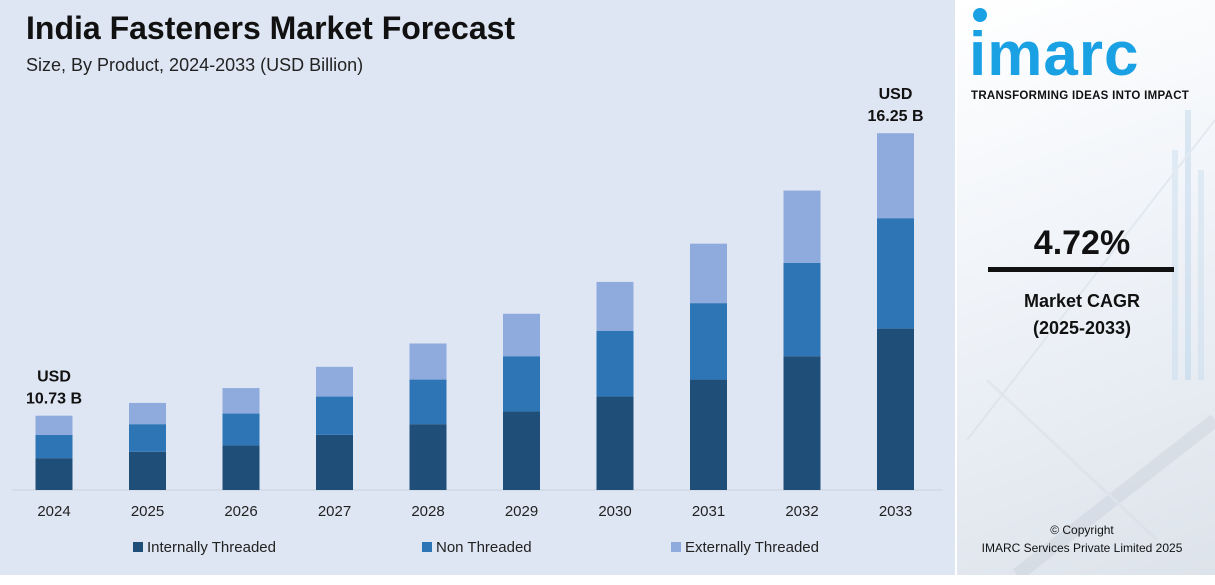  Describe the element at coordinates (615, 306) in the screenshot. I see `bar-2030-externally-threaded` at that location.